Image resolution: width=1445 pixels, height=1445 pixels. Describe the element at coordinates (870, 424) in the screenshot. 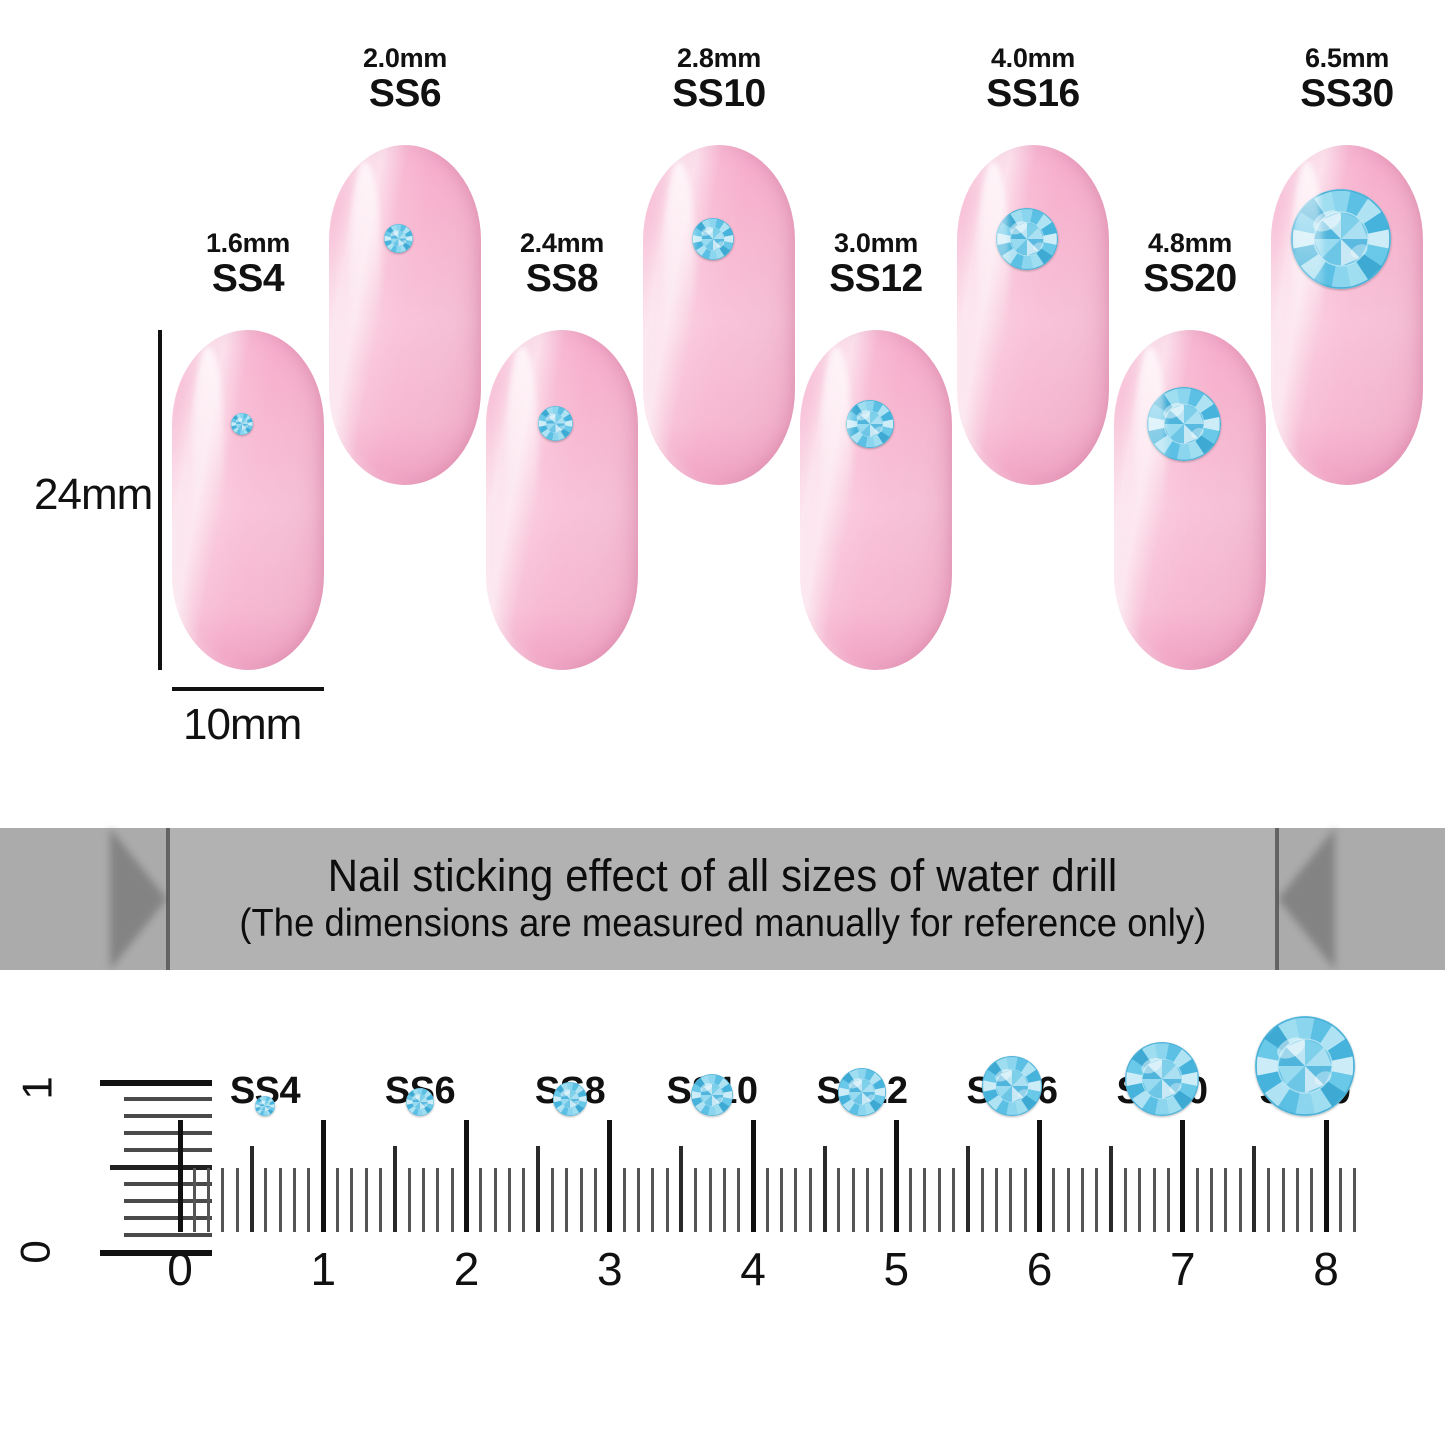

I see `rhinestone-ss12` at that location.